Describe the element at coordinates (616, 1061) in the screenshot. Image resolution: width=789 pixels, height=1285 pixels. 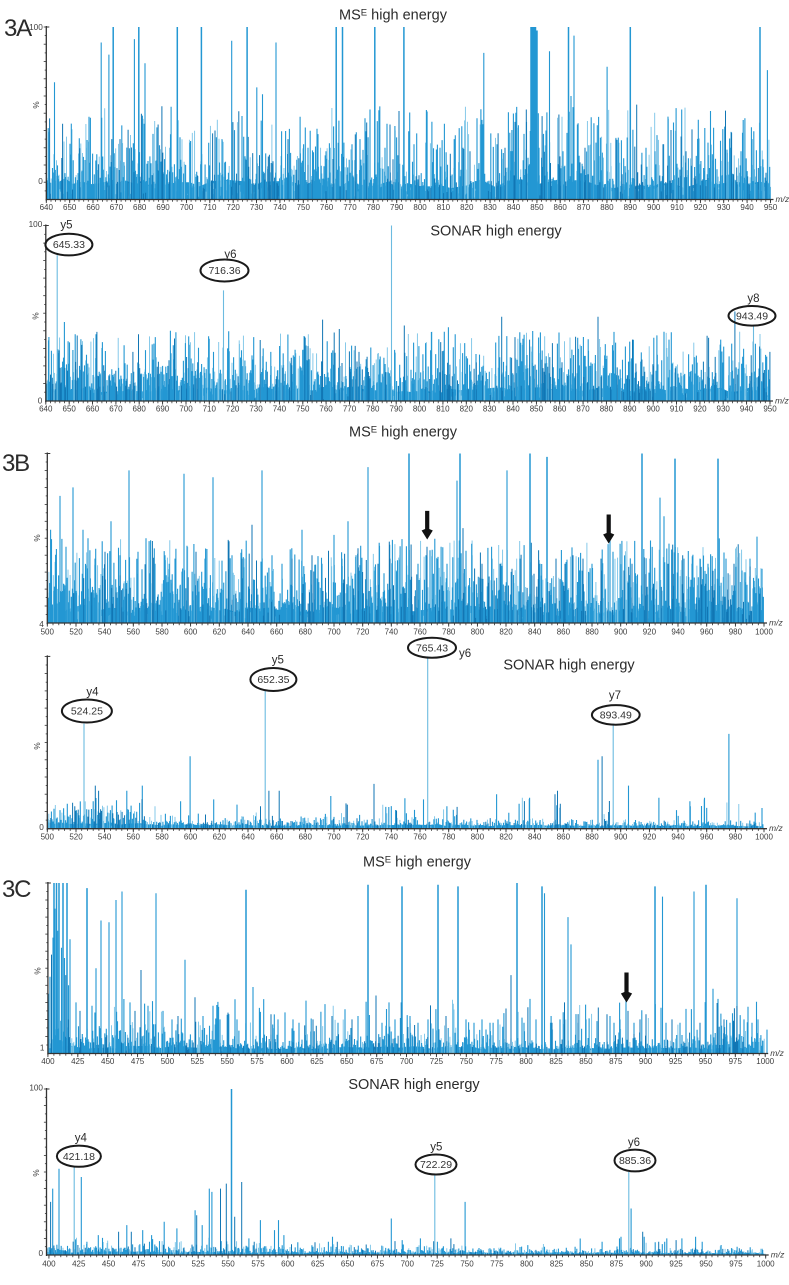
I see `svg-text: 875` at that location.